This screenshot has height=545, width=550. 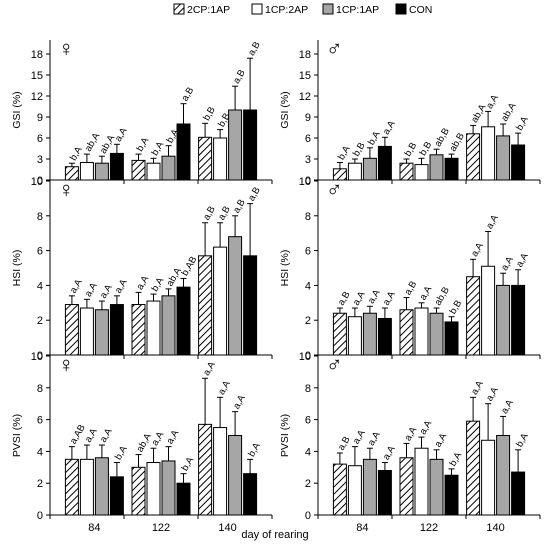 What do you see at coordinates (279, 9) in the screenshot?
I see `legend-item-1cp2ap: 1CP:2AP` at bounding box center [279, 9].